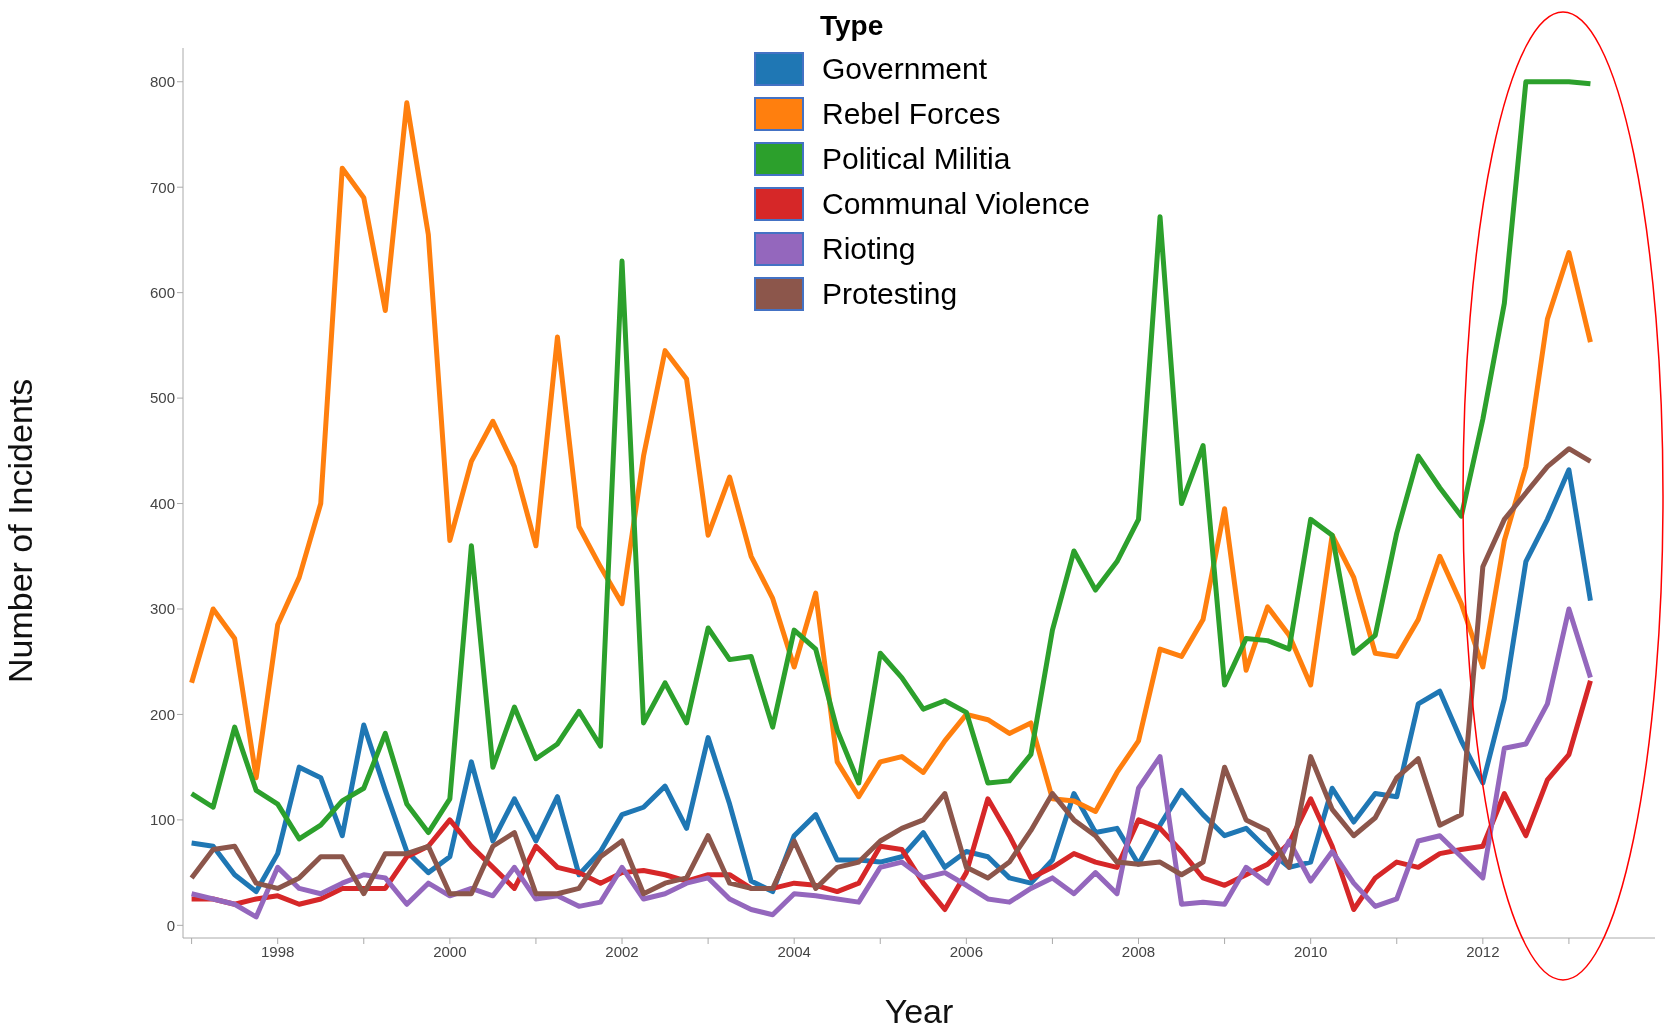  I want to click on legend-label: Political Militia, so click(916, 158).